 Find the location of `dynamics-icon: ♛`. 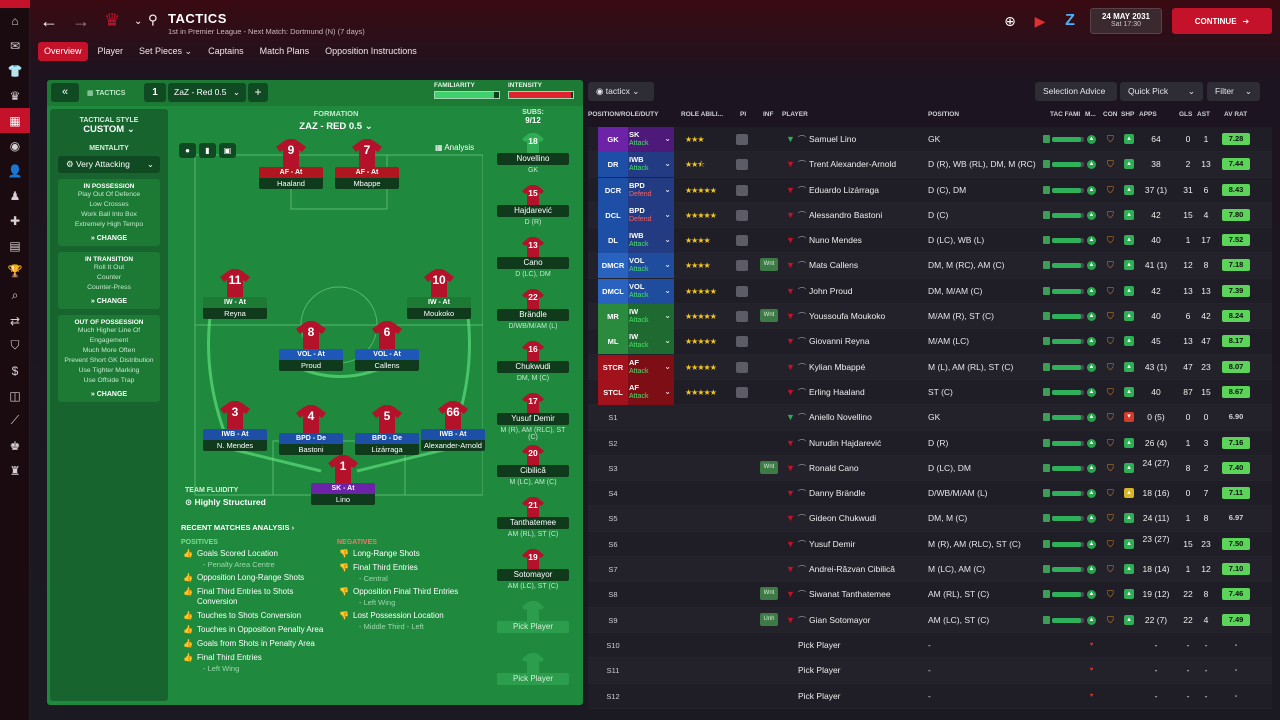

dynamics-icon: ♛ is located at coordinates (15, 95).